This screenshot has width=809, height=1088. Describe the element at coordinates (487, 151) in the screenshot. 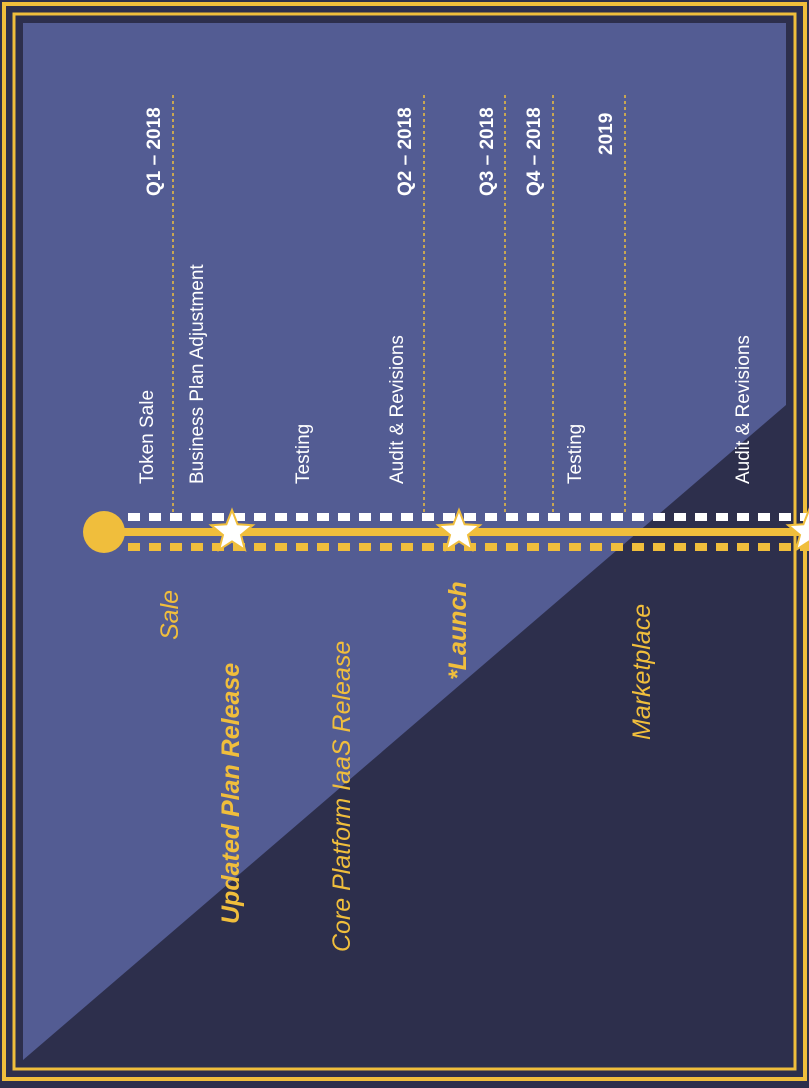

I see `date-q3-2018: Q3 – 2018` at that location.